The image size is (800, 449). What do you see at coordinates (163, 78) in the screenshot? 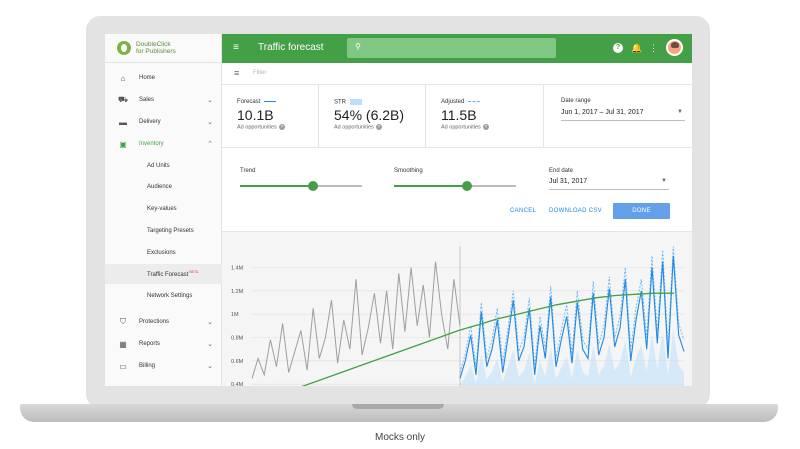
I see `sidebar-item-home: ⌂ Home` at bounding box center [163, 78].